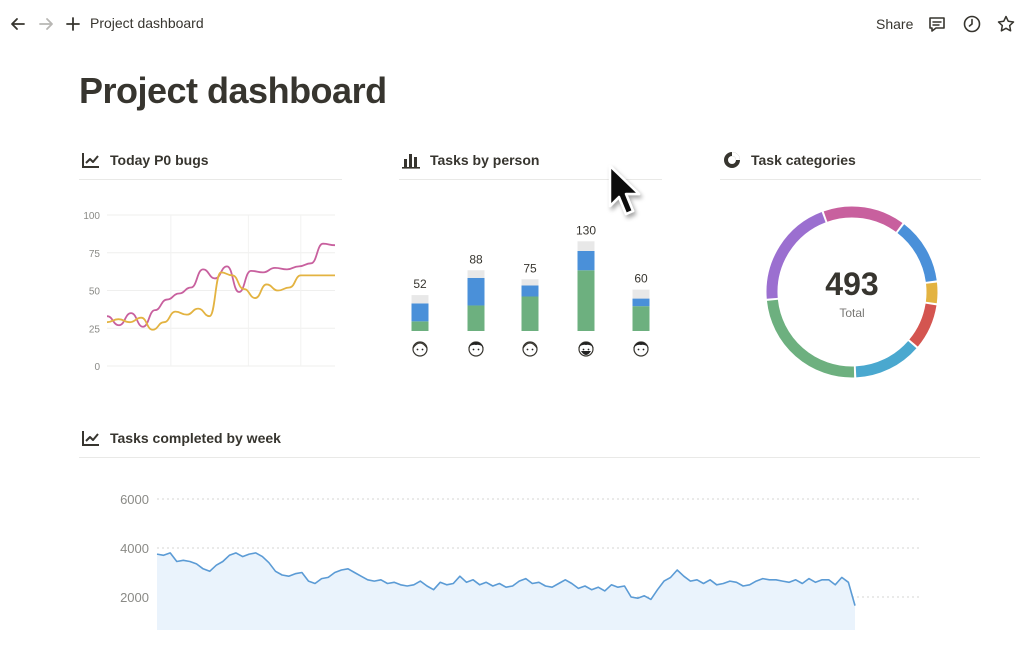 Image resolution: width=1024 pixels, height=668 pixels. What do you see at coordinates (233, 90) in the screenshot?
I see `page-title: Project dashboard` at bounding box center [233, 90].